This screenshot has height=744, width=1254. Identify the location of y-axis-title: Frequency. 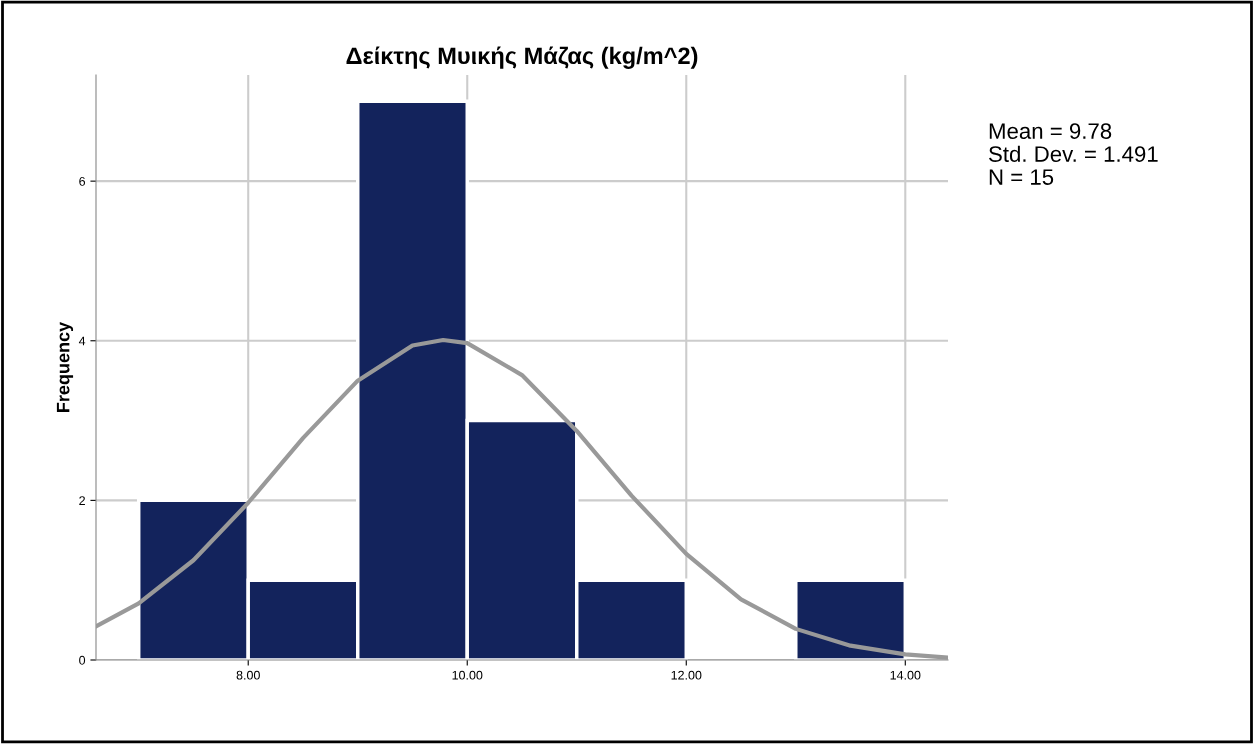
(65, 366).